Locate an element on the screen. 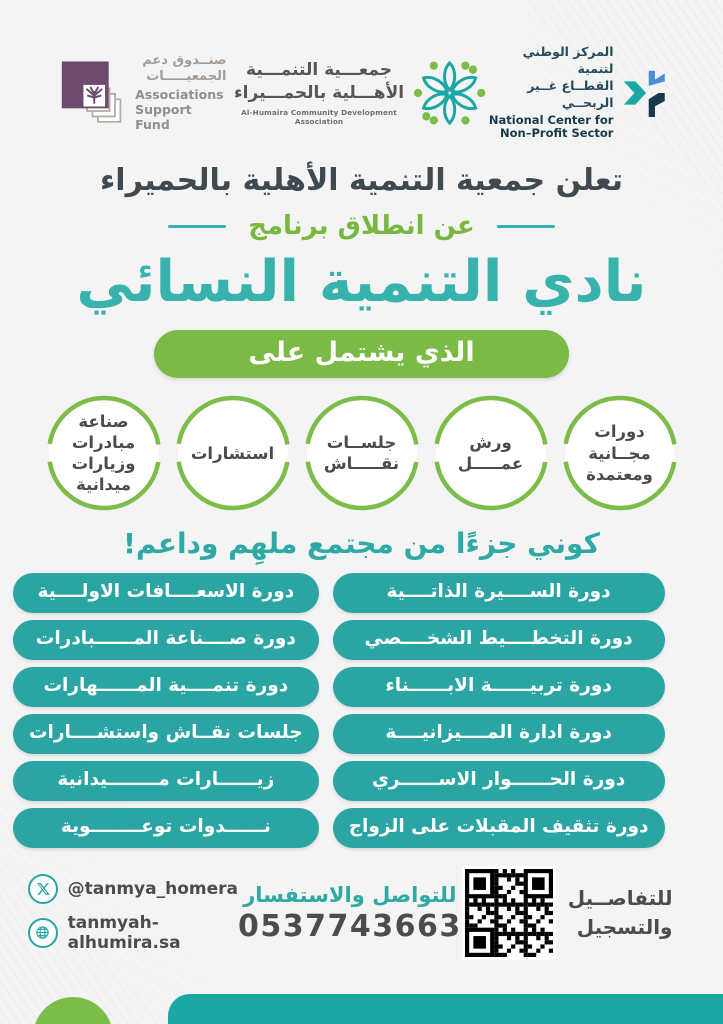 This screenshot has width=723, height=1024. course-pill: نــــــدوات توعــــــــوية is located at coordinates (165, 828).